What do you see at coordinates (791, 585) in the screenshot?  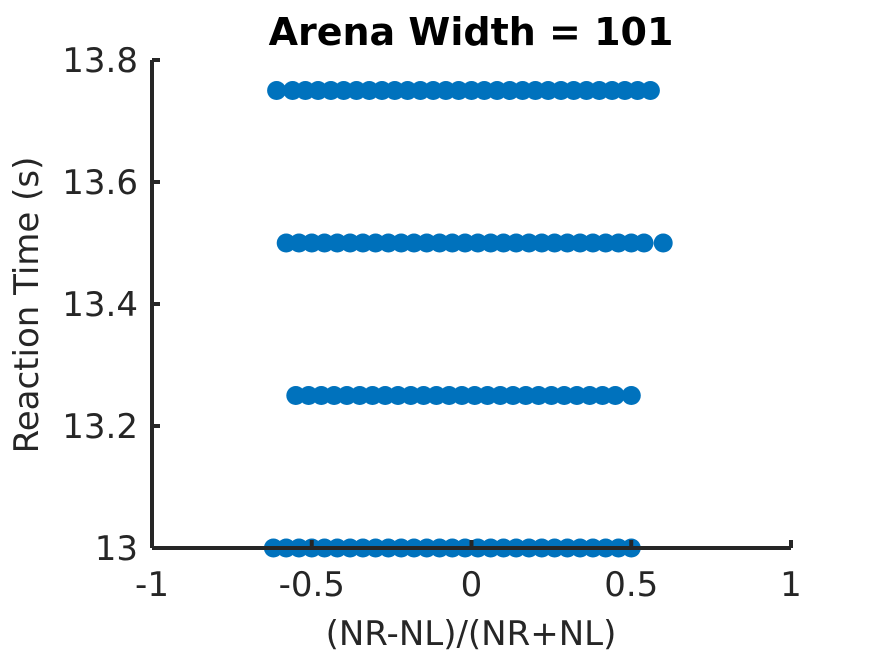 I see `x-tick-label: 1` at bounding box center [791, 585].